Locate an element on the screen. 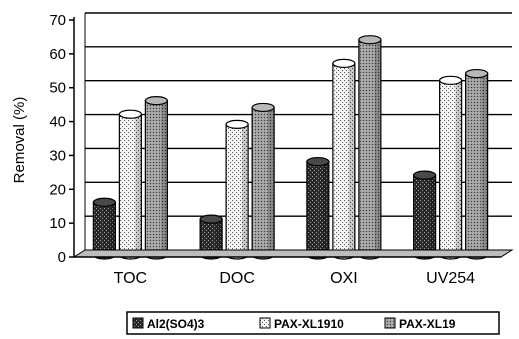 This screenshot has height=339, width=519. y-tick-label: 0 is located at coordinates (62, 257).